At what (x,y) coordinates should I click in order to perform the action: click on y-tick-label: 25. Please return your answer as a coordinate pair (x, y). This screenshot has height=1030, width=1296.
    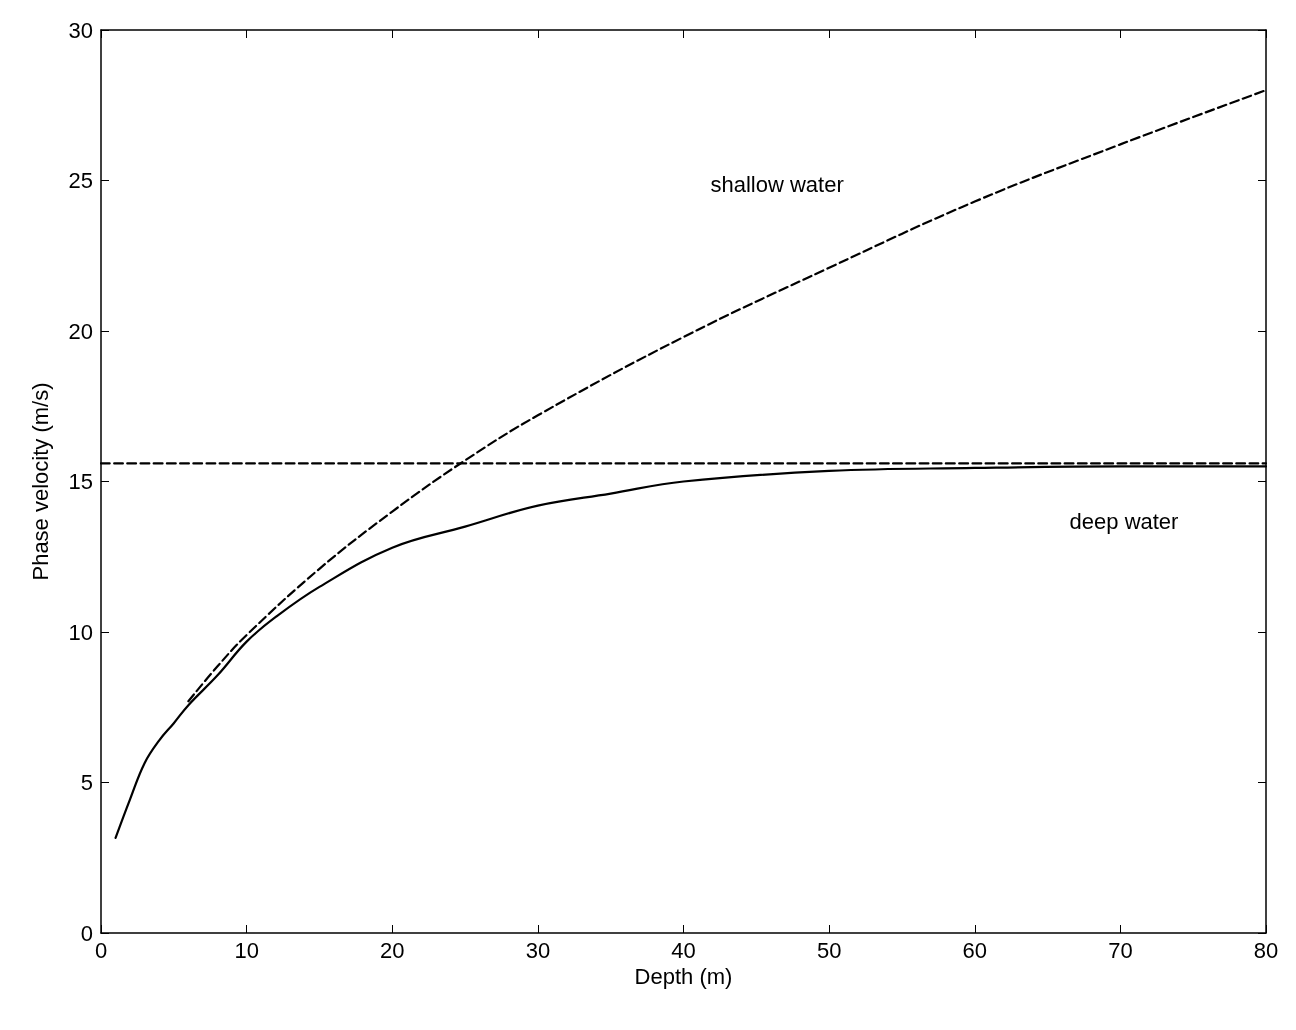
    Looking at the image, I should click on (80, 180).